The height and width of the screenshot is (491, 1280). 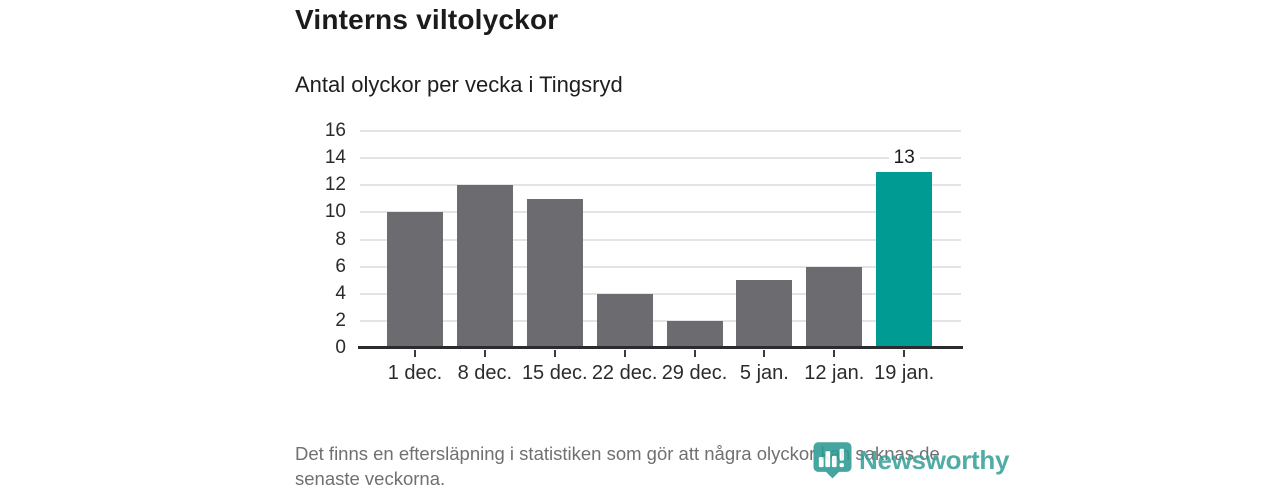 What do you see at coordinates (904, 373) in the screenshot?
I see `x-axis-label: 19 jan.` at bounding box center [904, 373].